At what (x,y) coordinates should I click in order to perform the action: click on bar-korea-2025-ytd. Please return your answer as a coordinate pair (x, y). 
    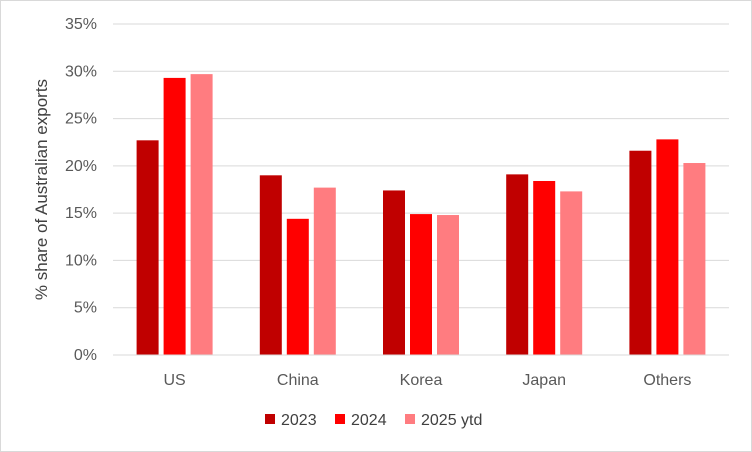
    Looking at the image, I should click on (448, 285).